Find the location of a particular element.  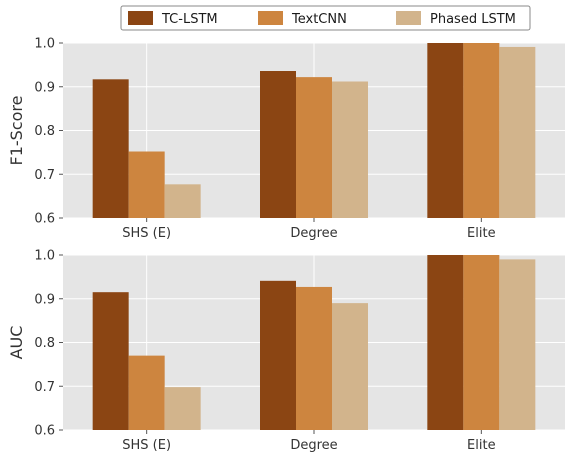

y-axis-label: F1-Score is located at coordinates (16, 131).